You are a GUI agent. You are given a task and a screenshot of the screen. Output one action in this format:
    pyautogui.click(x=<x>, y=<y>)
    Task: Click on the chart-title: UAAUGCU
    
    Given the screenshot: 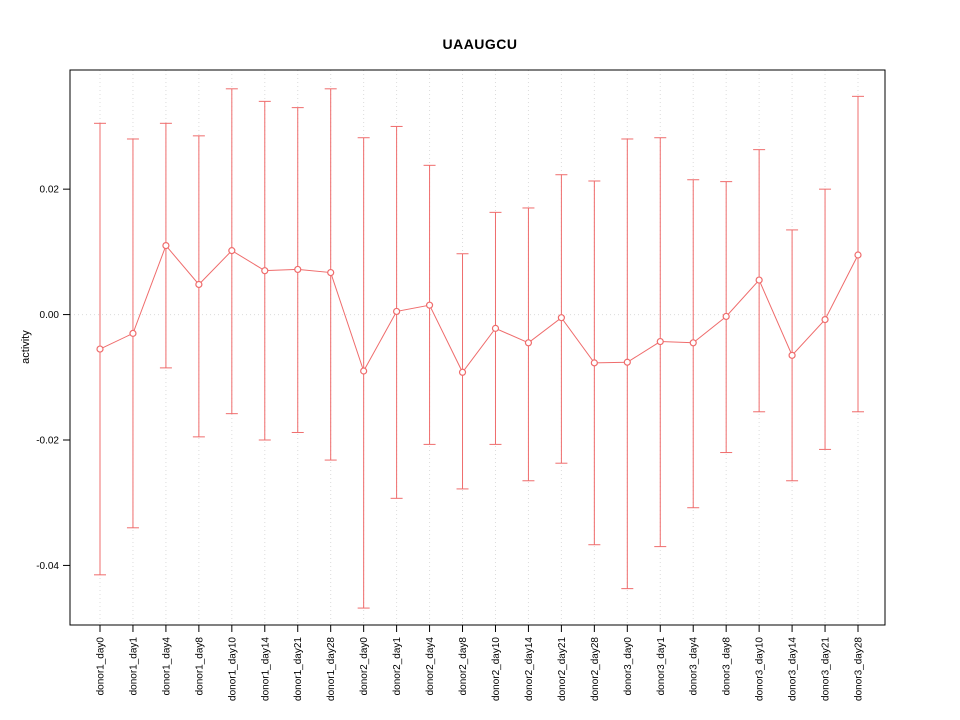 What is the action you would take?
    pyautogui.click(x=480, y=44)
    